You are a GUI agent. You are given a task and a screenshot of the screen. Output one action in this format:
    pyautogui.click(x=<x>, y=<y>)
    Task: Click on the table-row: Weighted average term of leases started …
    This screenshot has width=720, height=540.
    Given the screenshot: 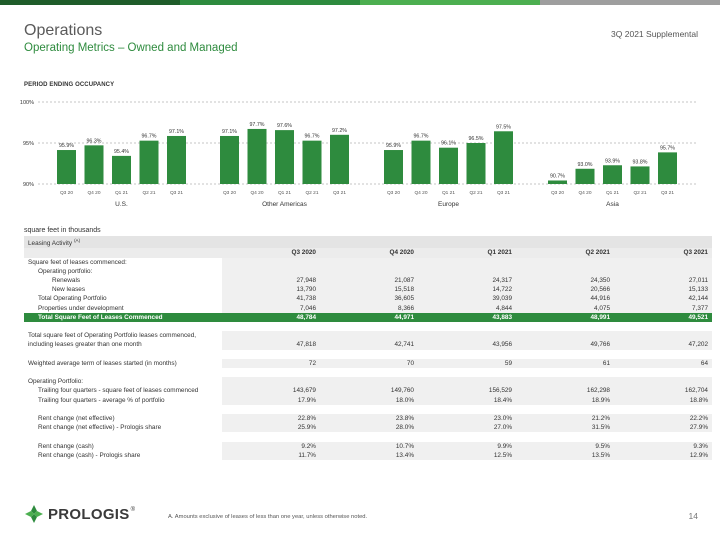 What is the action you would take?
    pyautogui.click(x=368, y=363)
    